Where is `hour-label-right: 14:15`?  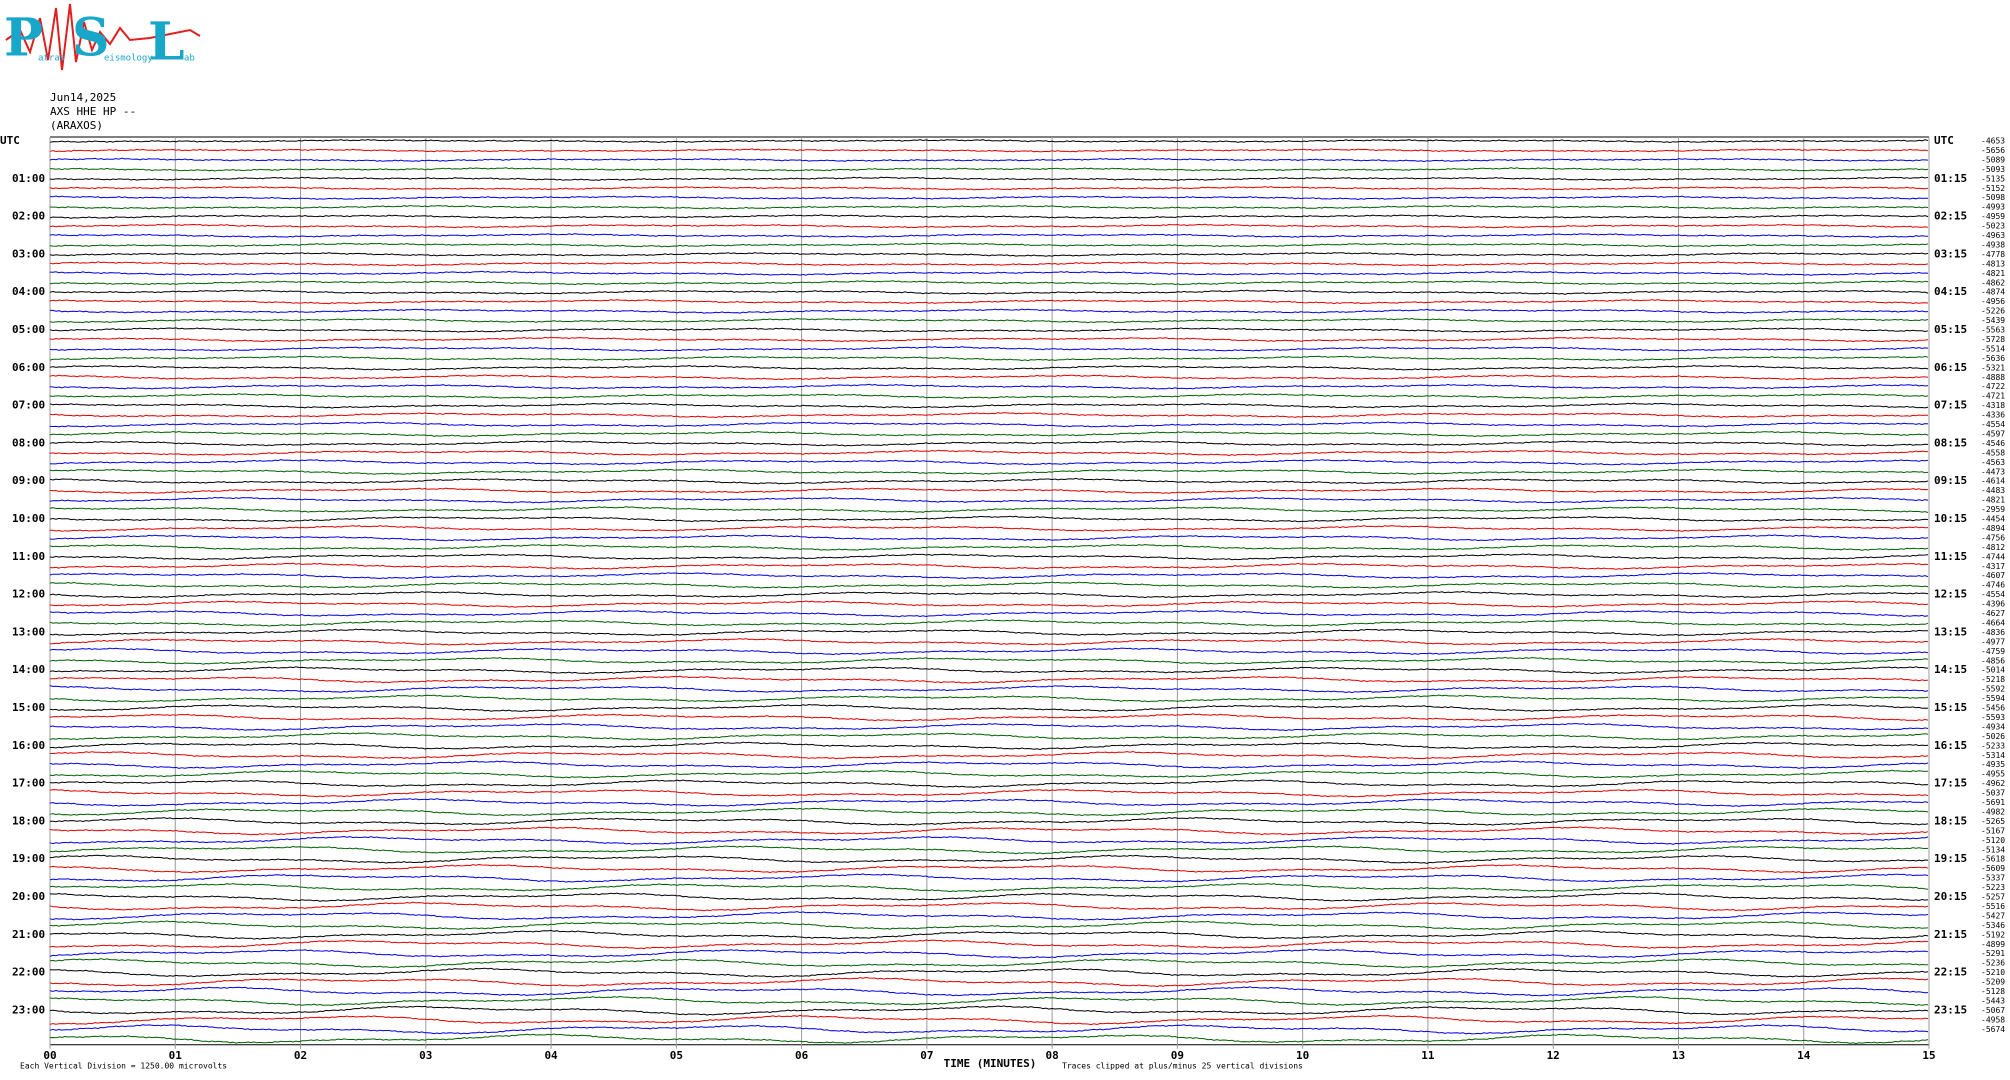
hour-label-right: 14:15 is located at coordinates (1950, 669).